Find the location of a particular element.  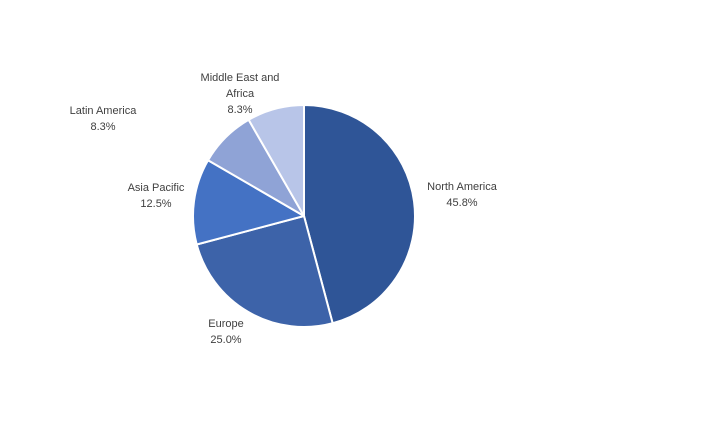

pie-slice-europe is located at coordinates (264, 271).